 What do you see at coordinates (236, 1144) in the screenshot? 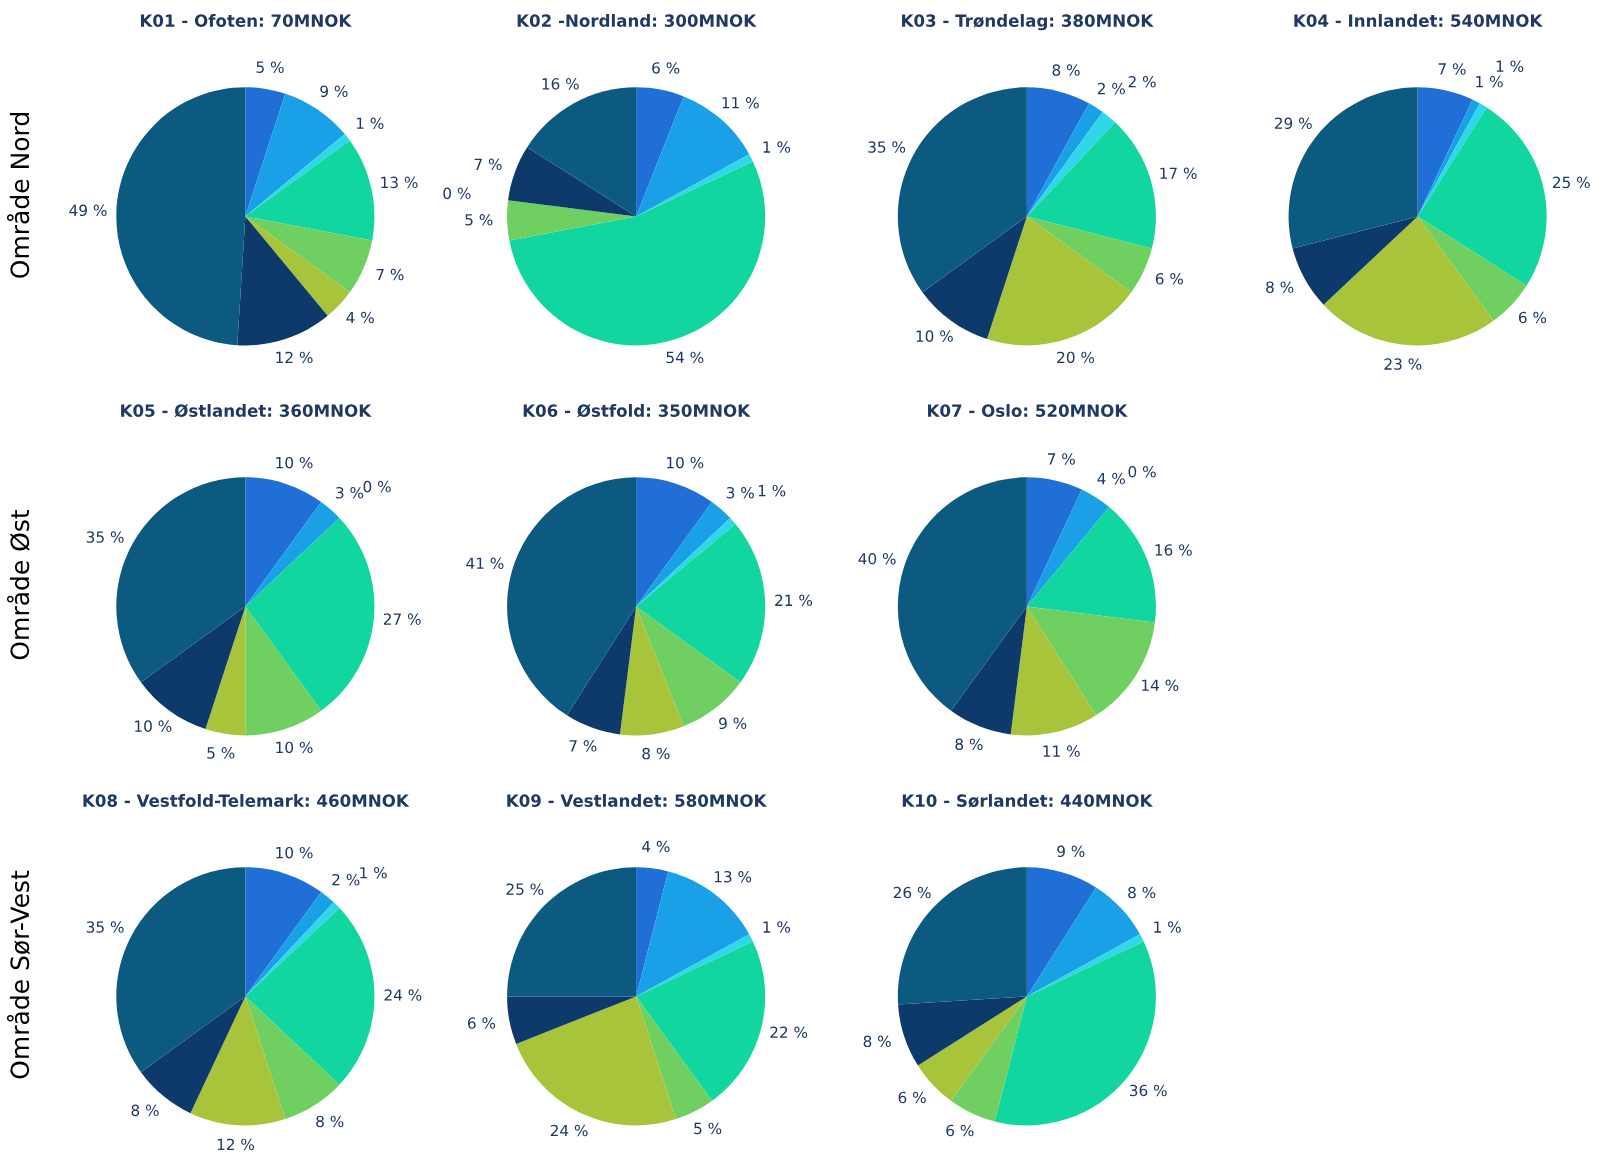
I see `data-label: 12 %` at bounding box center [236, 1144].